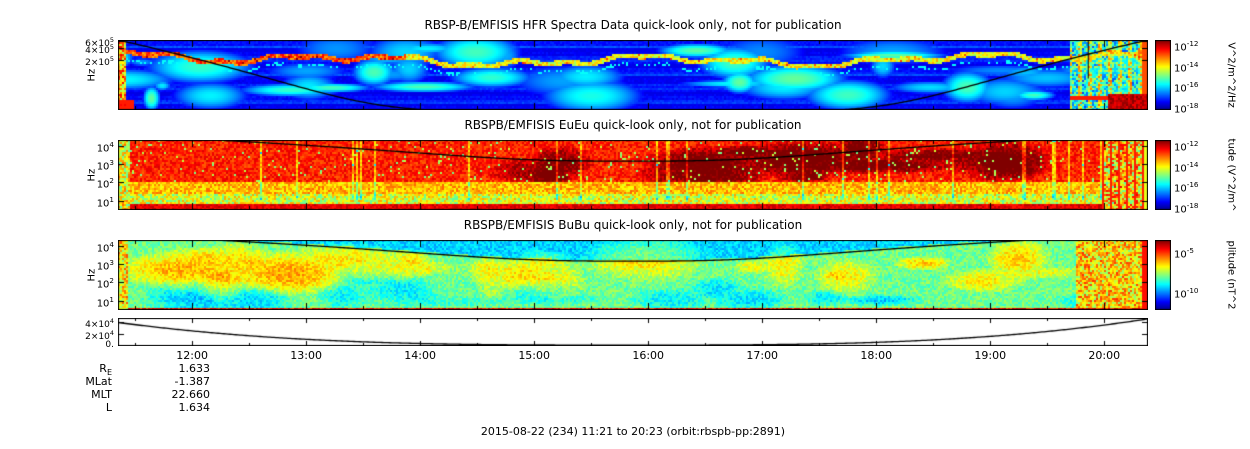  Describe the element at coordinates (115, 381) in the screenshot. I see `ephemeris-row: MLat -1.387` at that location.